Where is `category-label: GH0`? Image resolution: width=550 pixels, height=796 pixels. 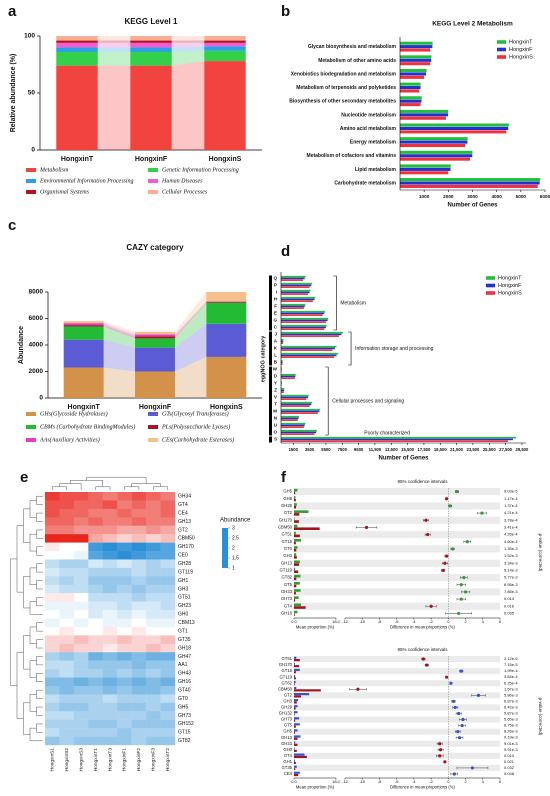
category-label: GH0 is located at coordinates (287, 749).